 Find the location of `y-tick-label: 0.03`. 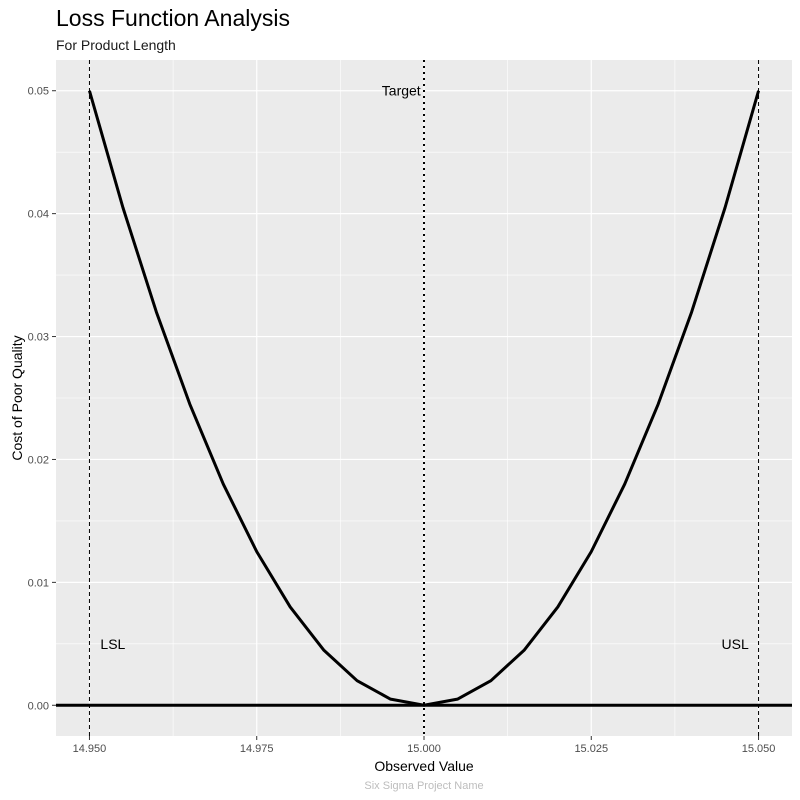

y-tick-label: 0.03 is located at coordinates (38, 338).